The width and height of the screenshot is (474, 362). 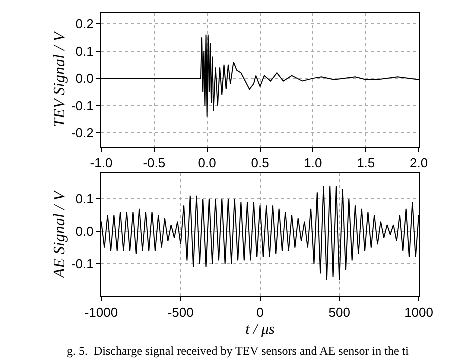 I want to click on x-tick-label: 0.0, so click(x=207, y=162).